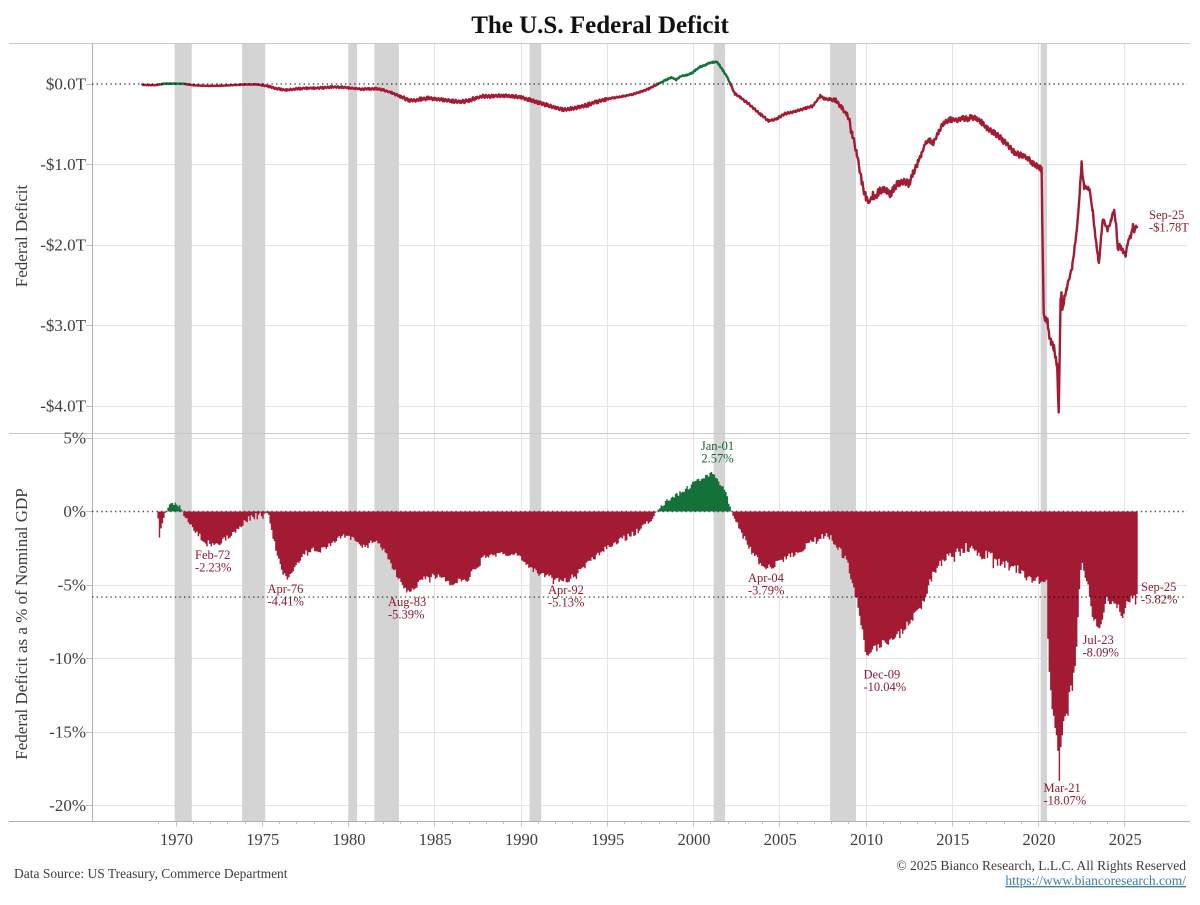 This screenshot has width=1200, height=905. What do you see at coordinates (349, 839) in the screenshot?
I see `svg-text: 1980` at bounding box center [349, 839].